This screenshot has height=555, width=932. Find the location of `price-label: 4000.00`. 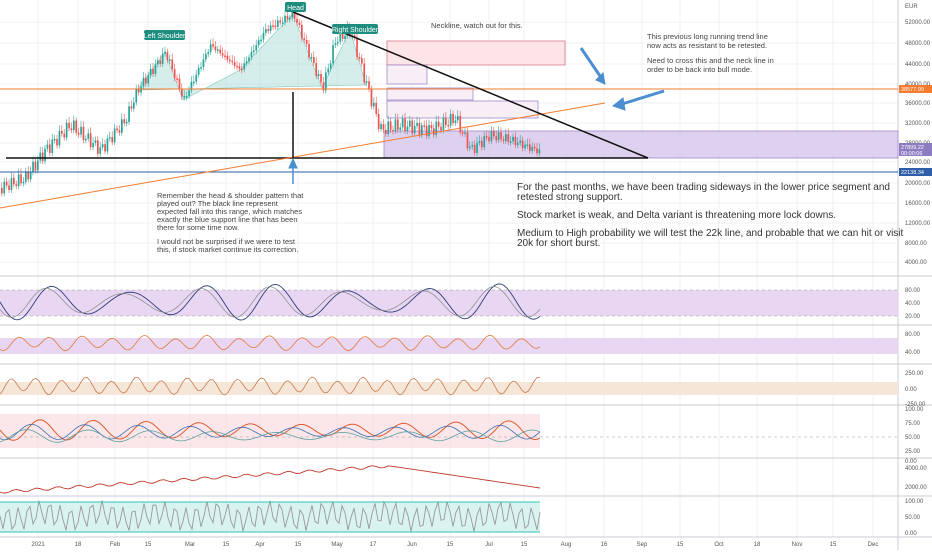

price-label: 4000.00 is located at coordinates (916, 263).